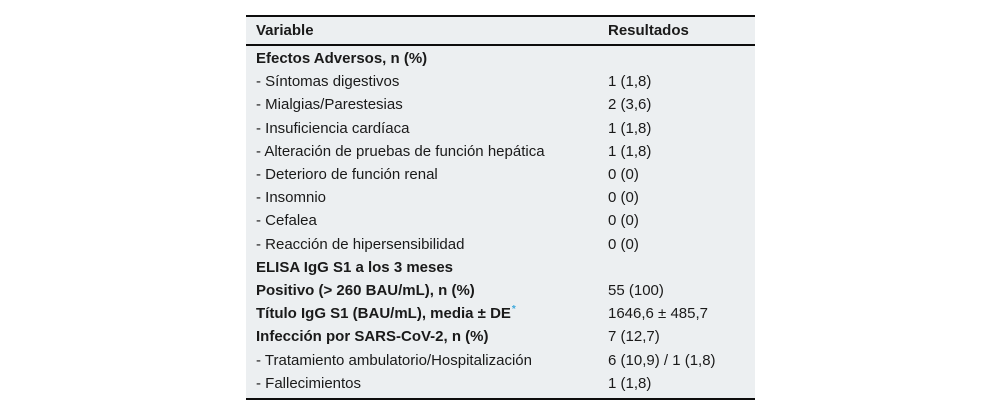 The height and width of the screenshot is (415, 1000). Describe the element at coordinates (648, 30) in the screenshot. I see `column-header-resultados: Resultados` at that location.